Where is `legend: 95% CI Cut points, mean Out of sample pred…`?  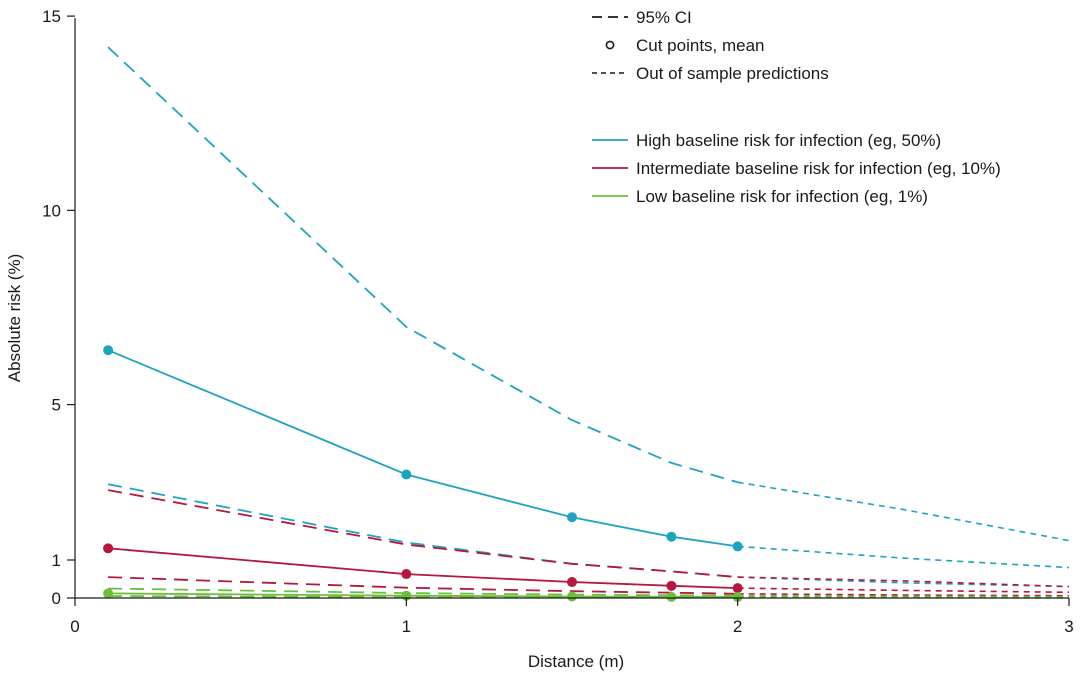 legend: 95% CI Cut points, mean Out of sample pred… is located at coordinates (796, 107).